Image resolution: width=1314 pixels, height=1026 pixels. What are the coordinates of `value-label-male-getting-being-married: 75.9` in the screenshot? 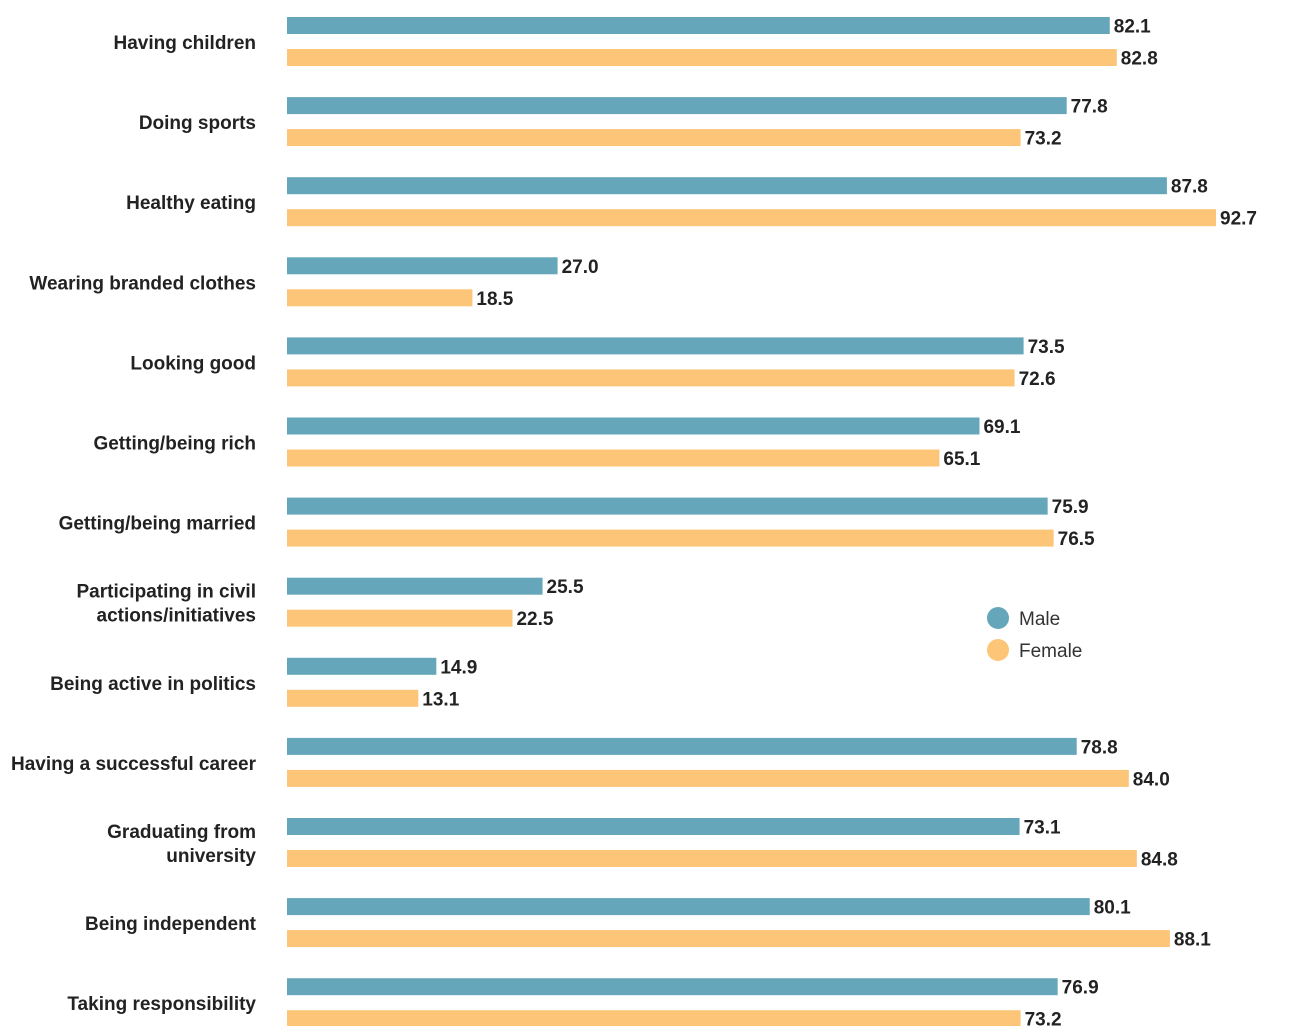 It's located at (1070, 507).